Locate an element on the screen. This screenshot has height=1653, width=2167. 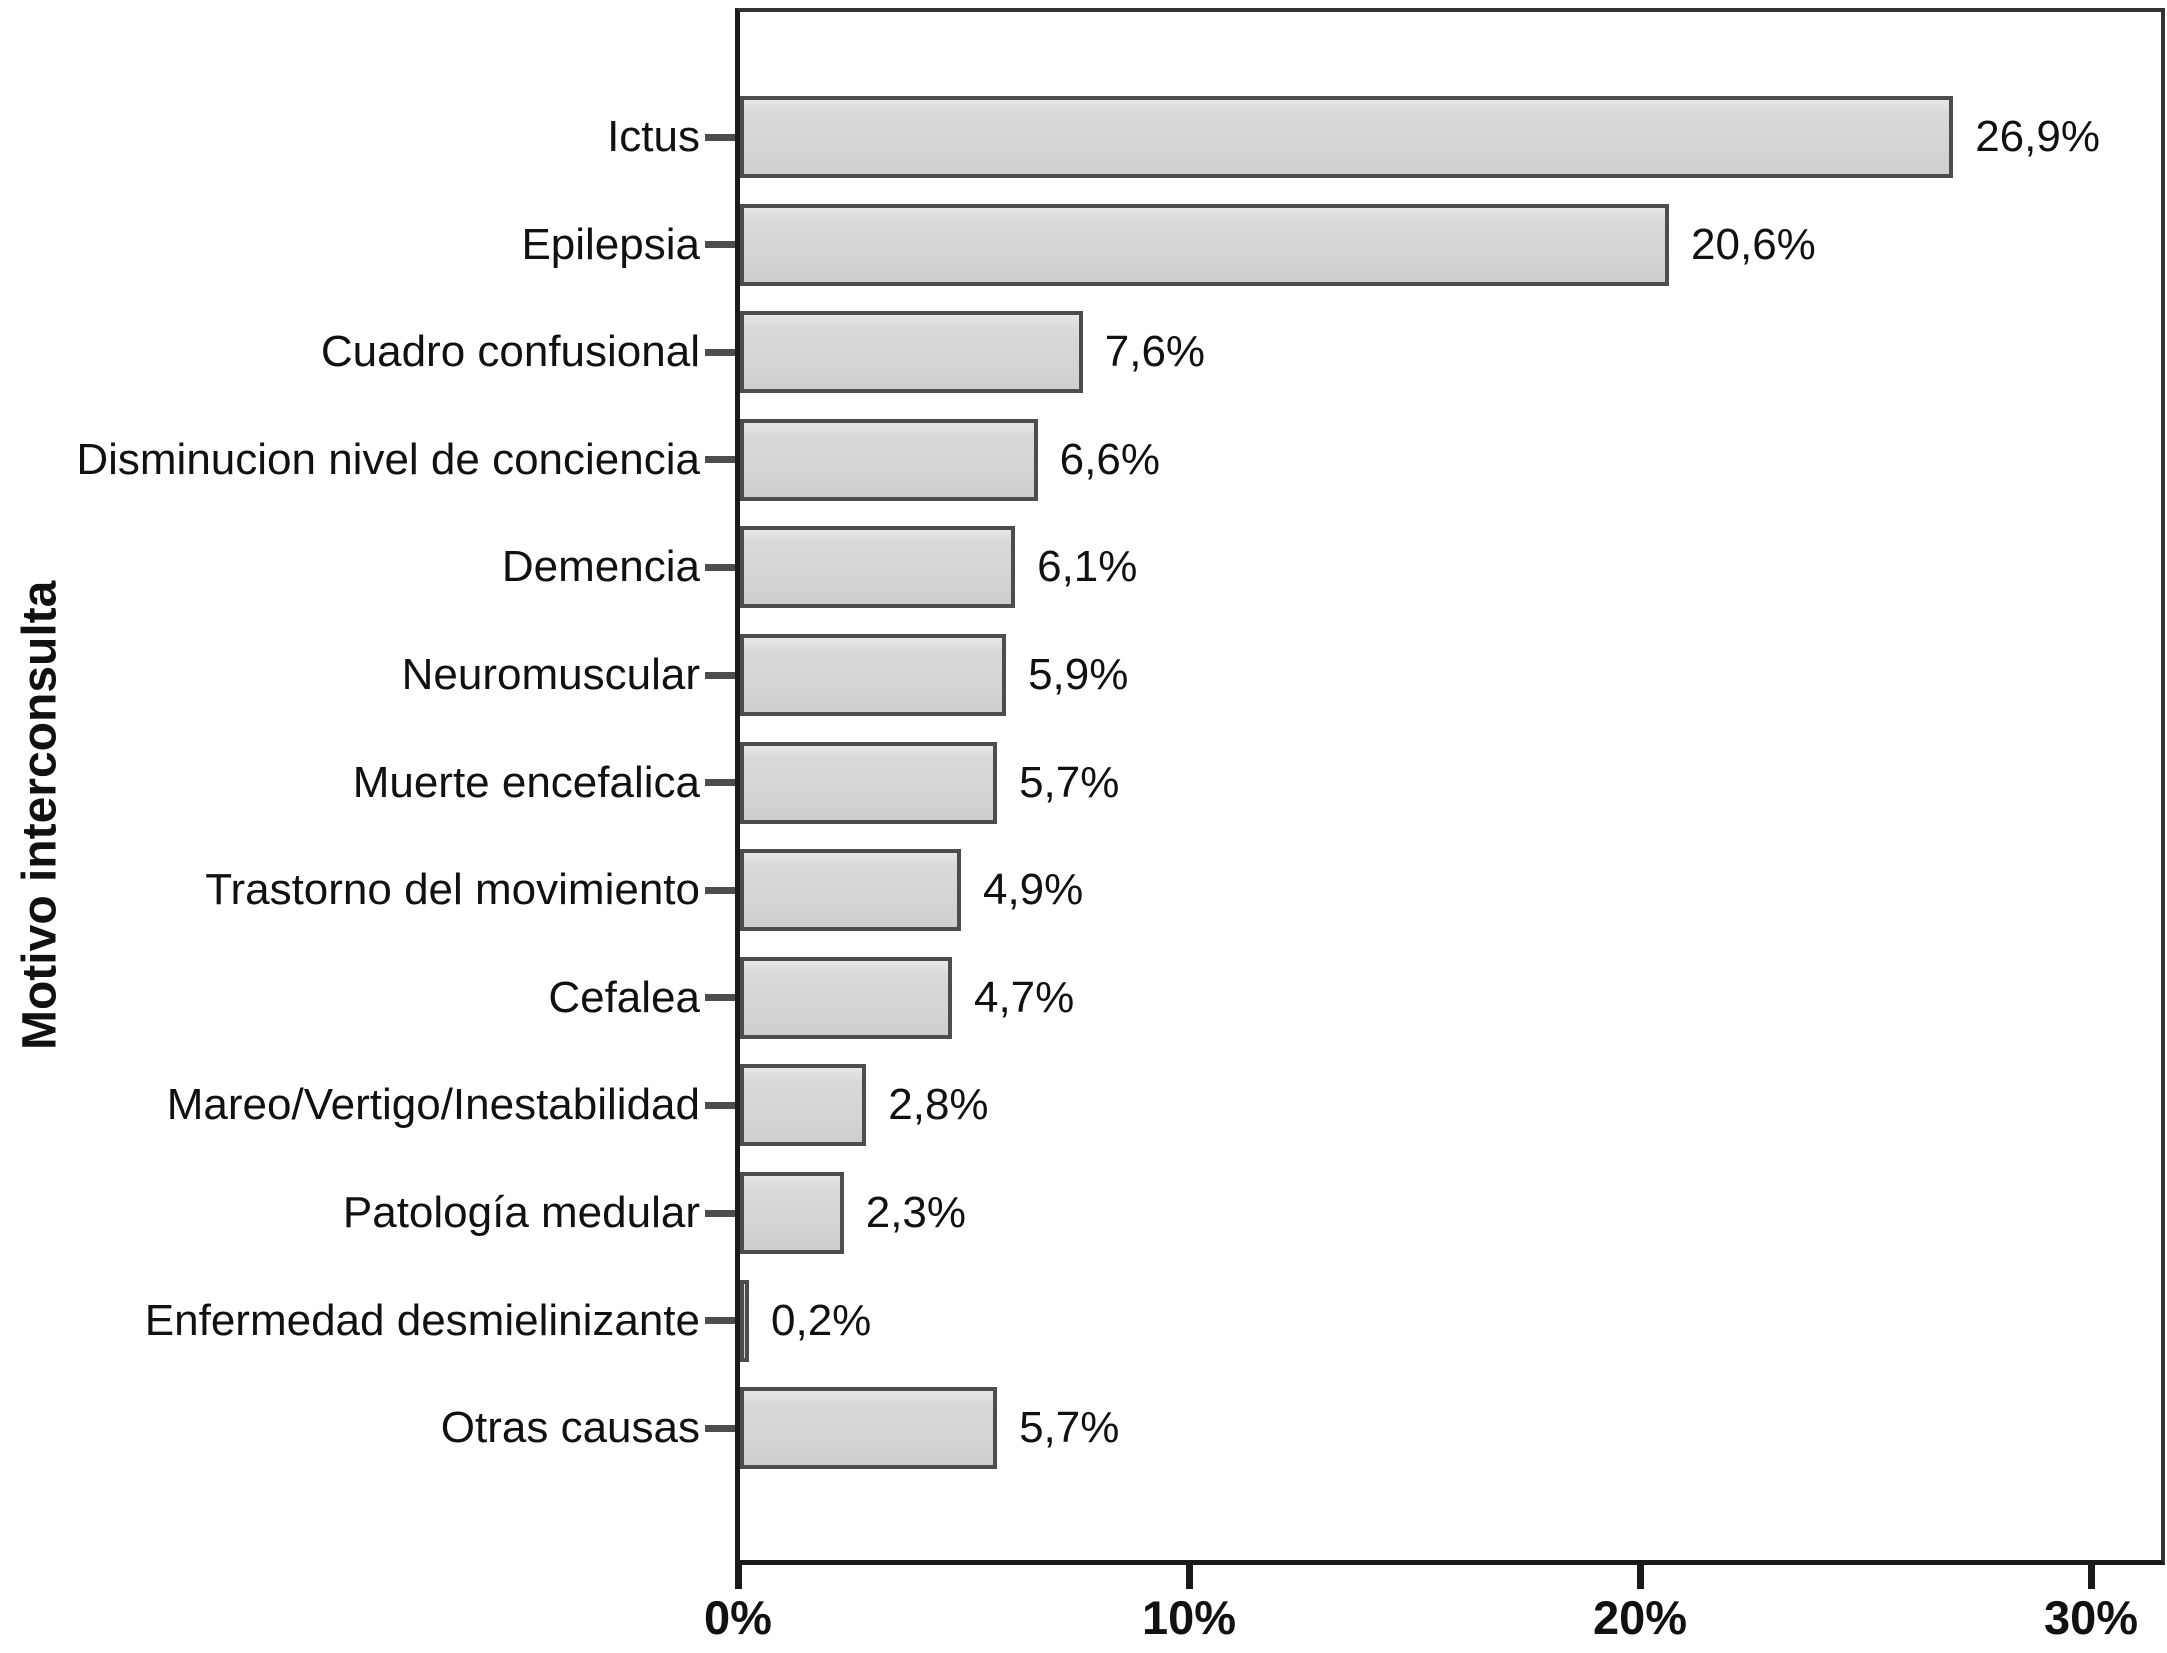
category-label: Otras causas is located at coordinates (570, 1428).